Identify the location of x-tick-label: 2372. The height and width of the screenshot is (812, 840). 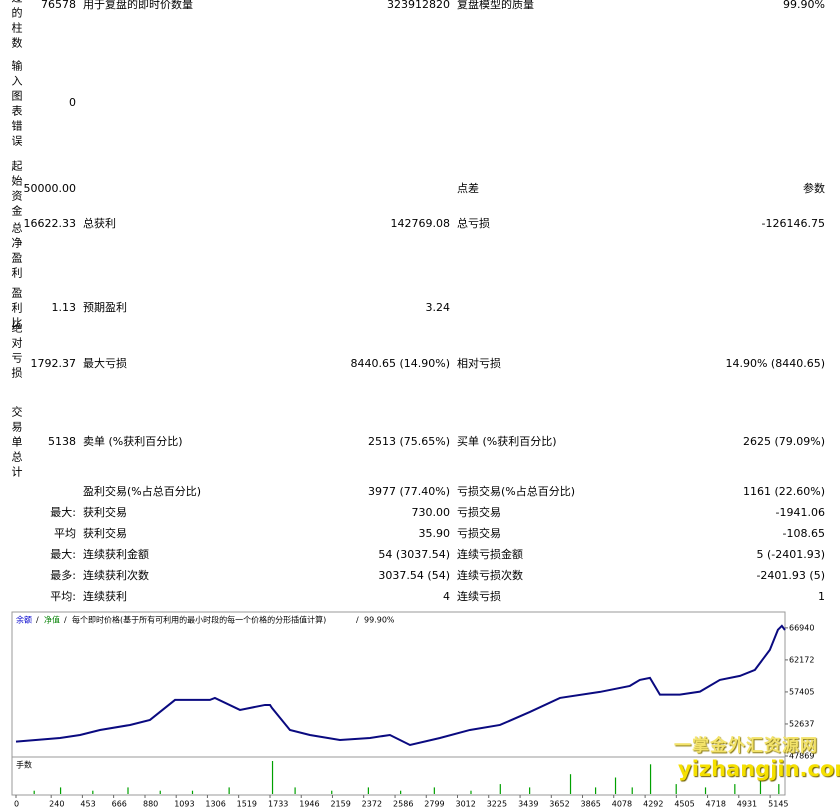
(372, 804).